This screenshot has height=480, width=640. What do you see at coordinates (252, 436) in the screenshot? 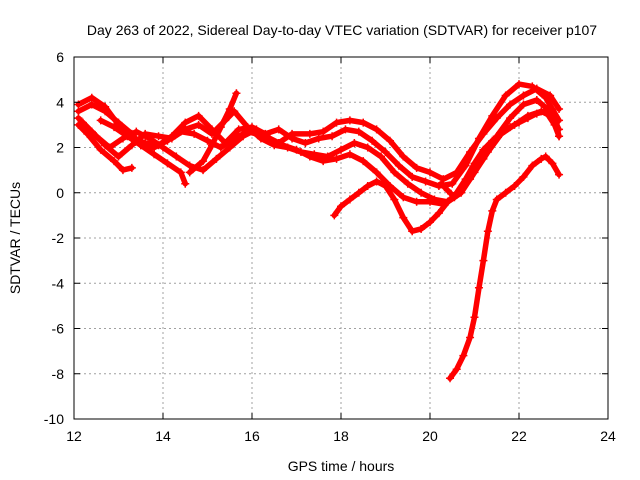
I see `x-tick-label: 16` at bounding box center [252, 436].